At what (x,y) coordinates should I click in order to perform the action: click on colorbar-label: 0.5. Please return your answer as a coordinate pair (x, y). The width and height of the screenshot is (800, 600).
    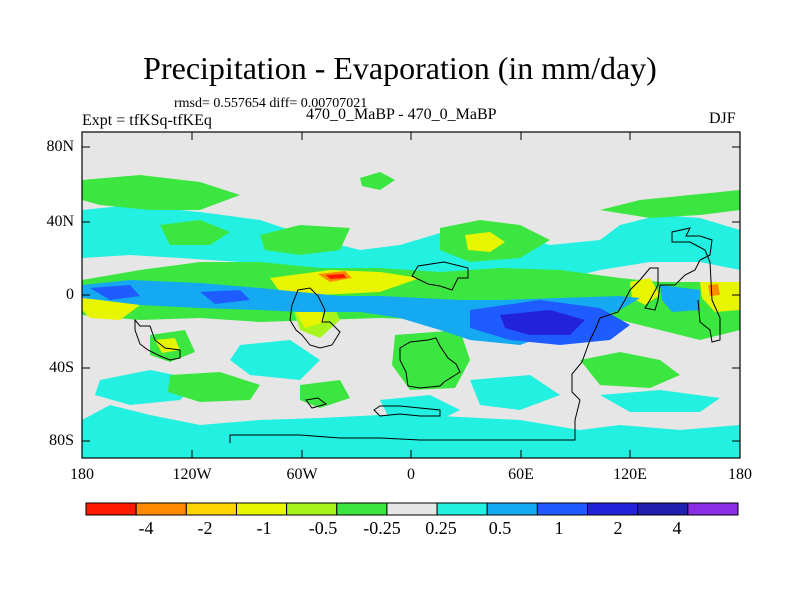
    Looking at the image, I should click on (500, 528).